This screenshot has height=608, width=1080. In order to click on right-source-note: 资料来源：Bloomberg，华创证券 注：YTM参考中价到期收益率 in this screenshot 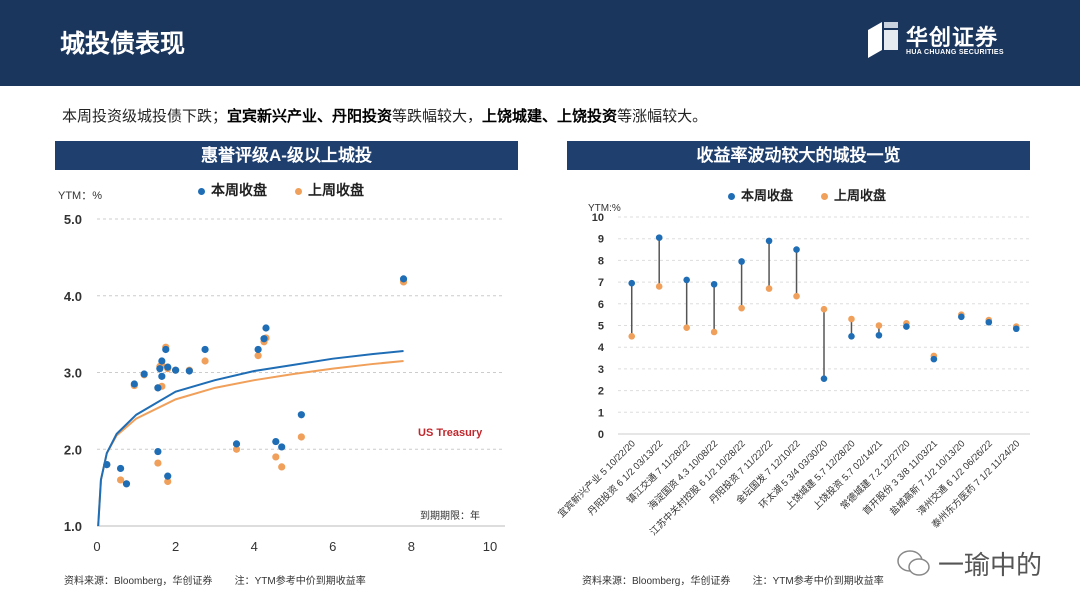, I will do `click(733, 581)`.